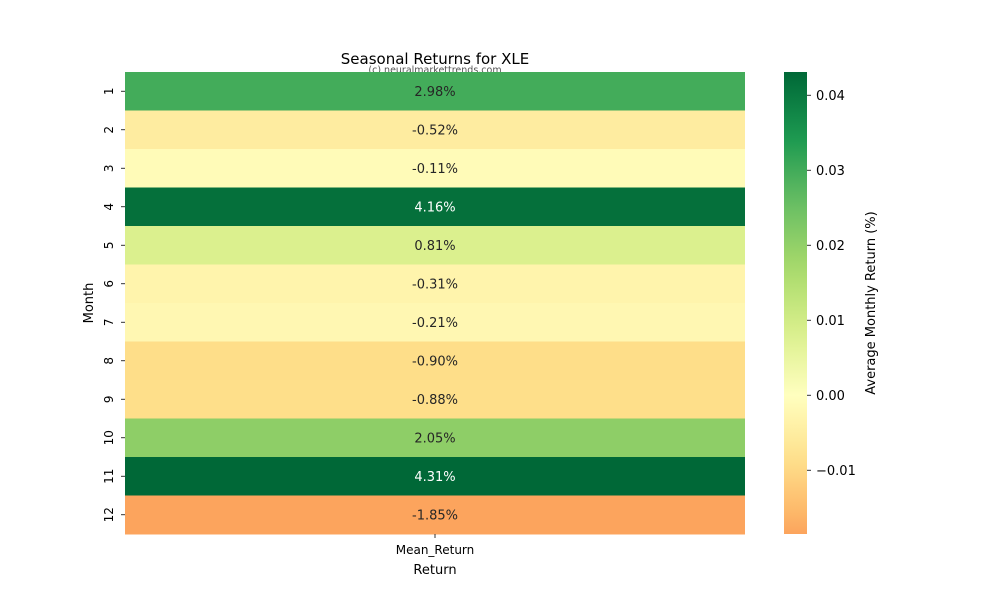 This screenshot has width=1000, height=600. I want to click on y-tick-label: 6, so click(109, 284).